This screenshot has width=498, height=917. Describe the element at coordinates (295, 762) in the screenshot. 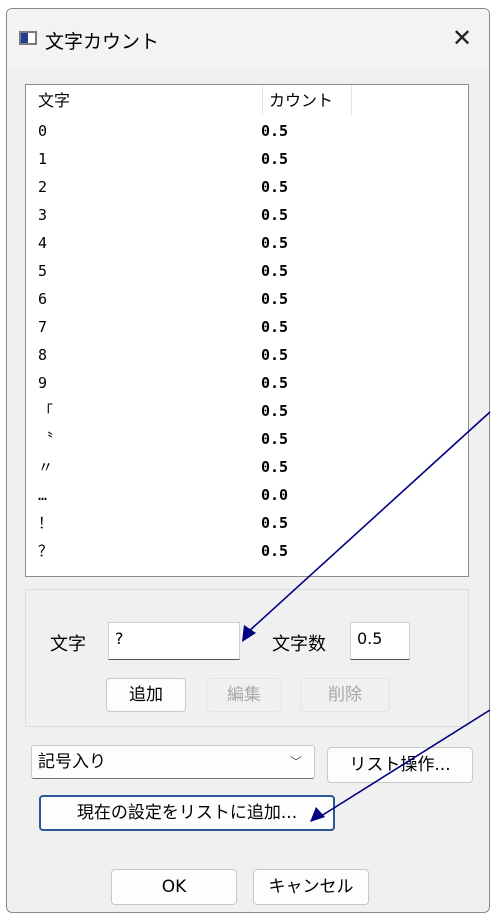

I see `chevron-down-icon: ﹀` at that location.